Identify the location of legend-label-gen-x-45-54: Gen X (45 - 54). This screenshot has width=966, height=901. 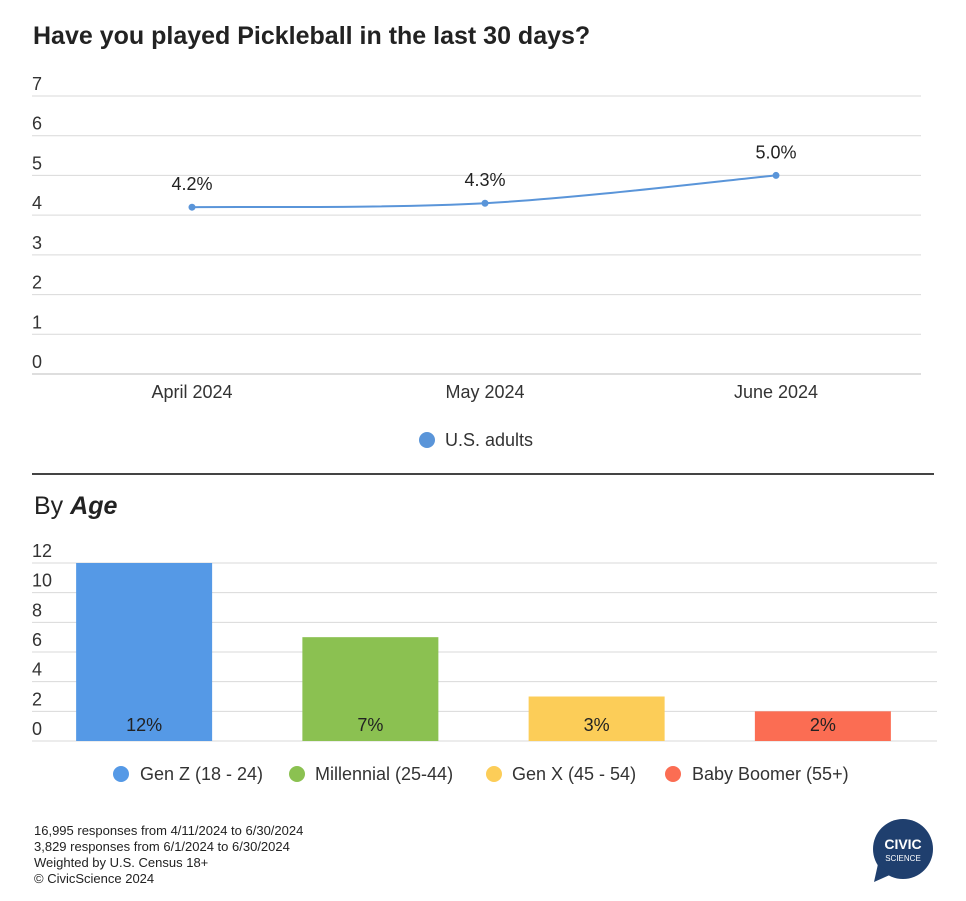
(574, 774).